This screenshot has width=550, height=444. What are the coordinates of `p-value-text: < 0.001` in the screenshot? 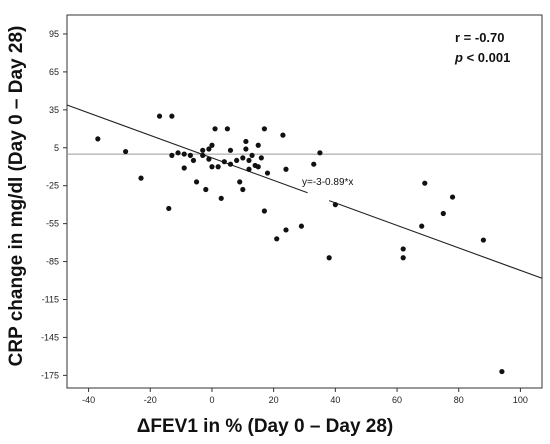 It's located at (486, 57).